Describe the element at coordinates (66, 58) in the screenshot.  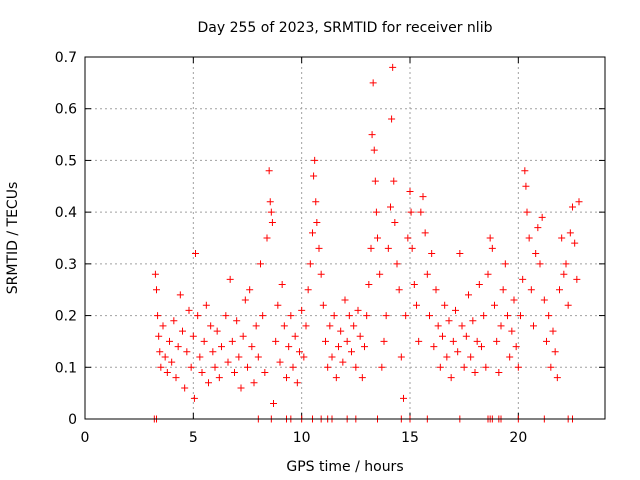
I see `y-tick-label: 0.7` at that location.